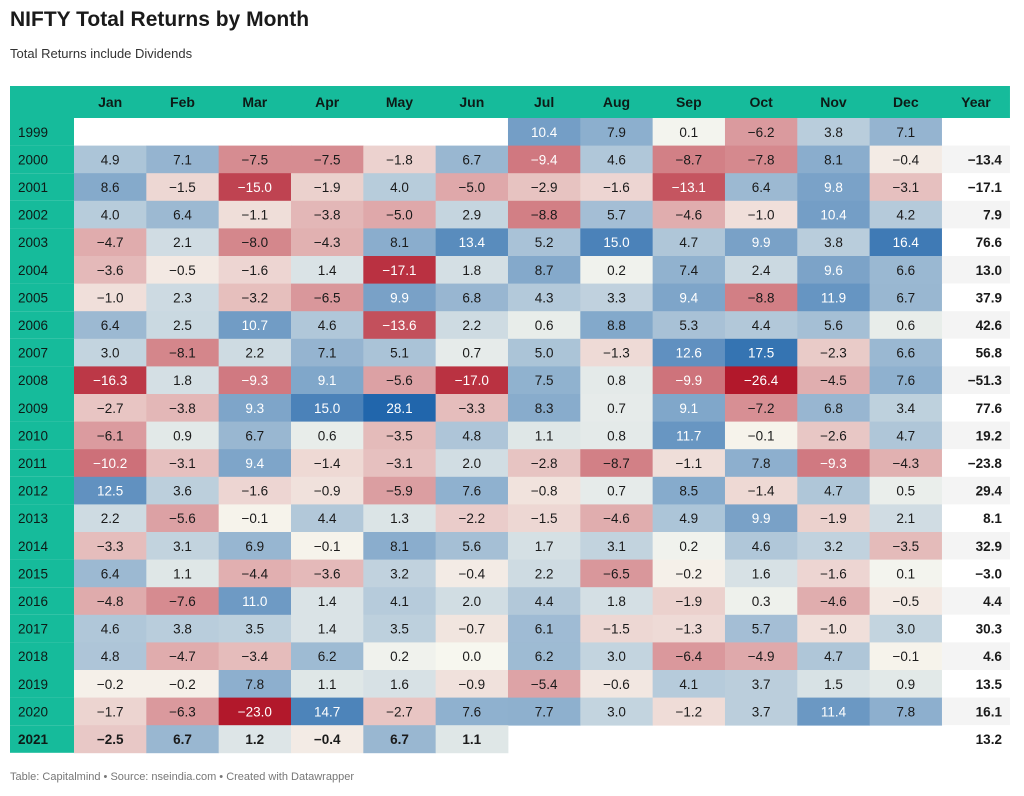 This screenshot has width=1024, height=796. I want to click on cell-value: 0.6, so click(327, 435).